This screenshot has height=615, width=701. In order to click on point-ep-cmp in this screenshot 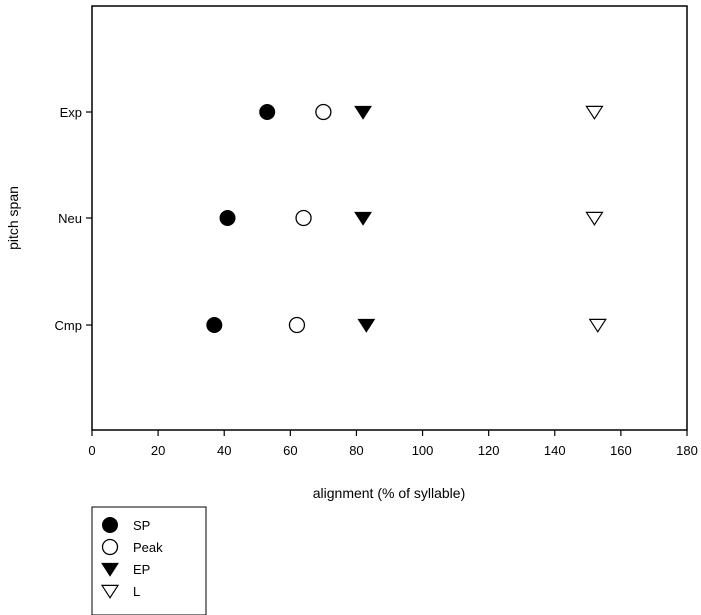, I will do `click(366, 325)`.